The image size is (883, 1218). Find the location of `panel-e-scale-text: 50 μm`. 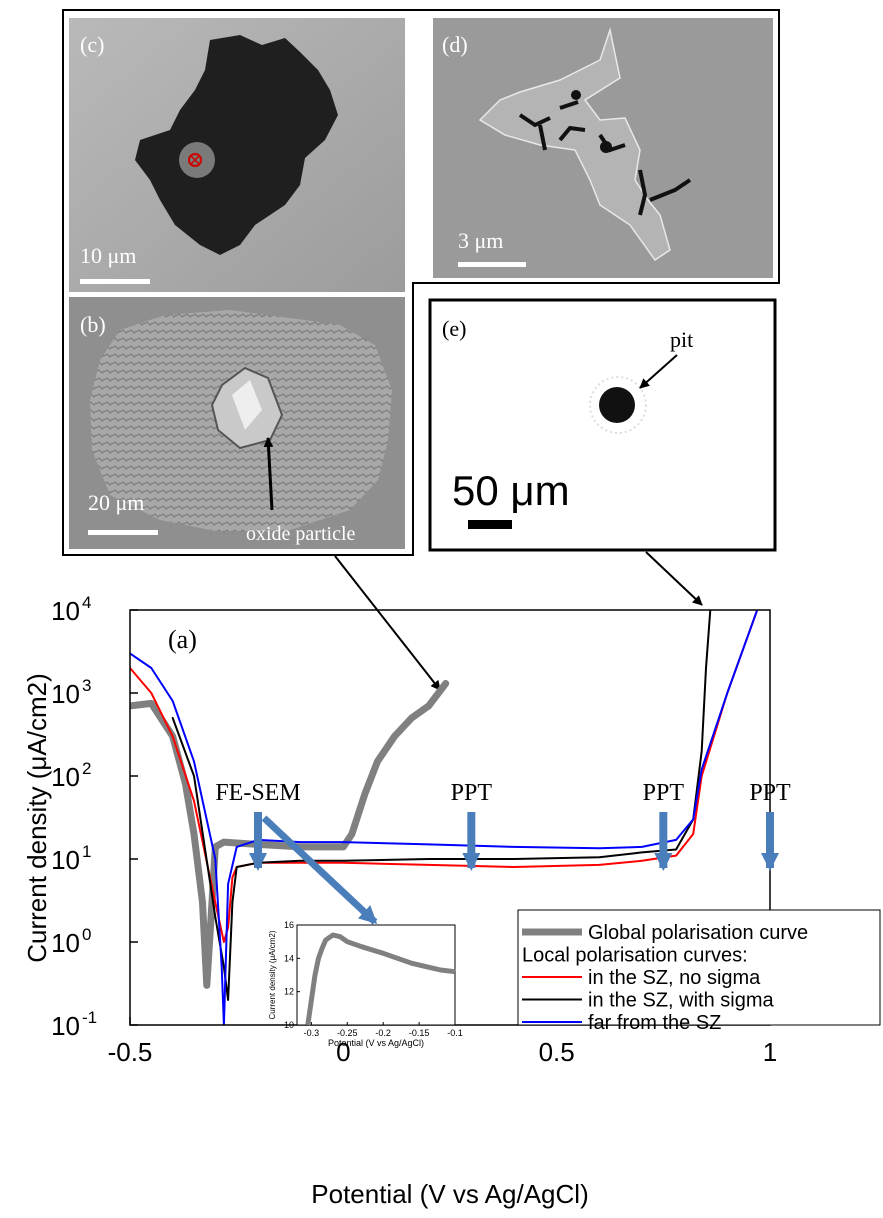

panel-e-scale-text: 50 μm is located at coordinates (511, 490).